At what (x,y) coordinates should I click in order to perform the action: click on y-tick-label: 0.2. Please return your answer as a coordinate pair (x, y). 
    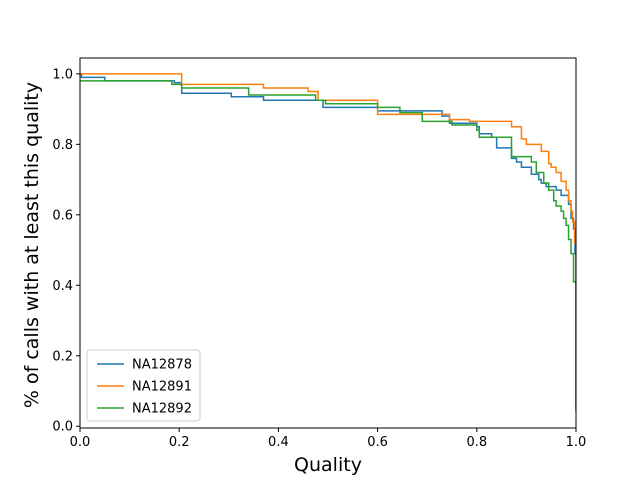
    Looking at the image, I should click on (62, 356).